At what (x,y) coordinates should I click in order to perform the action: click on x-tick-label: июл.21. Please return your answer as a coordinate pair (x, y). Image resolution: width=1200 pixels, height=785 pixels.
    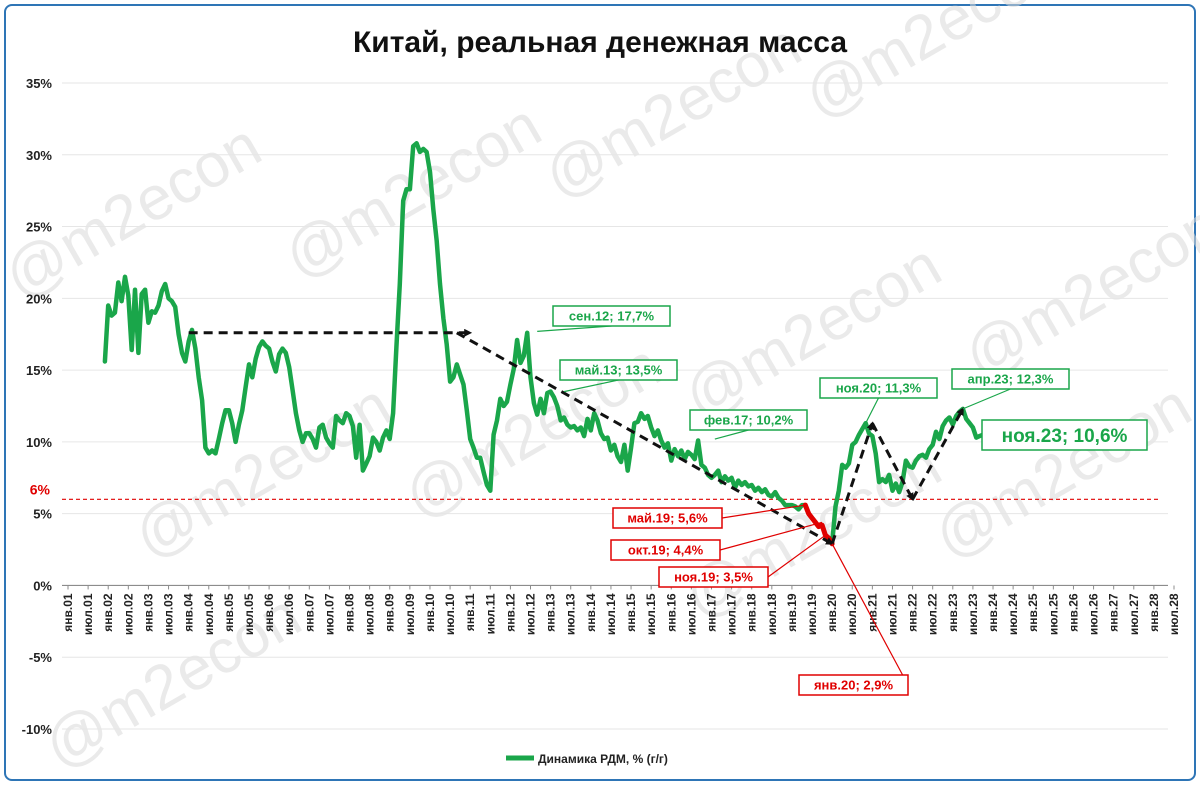
    Looking at the image, I should click on (892, 614).